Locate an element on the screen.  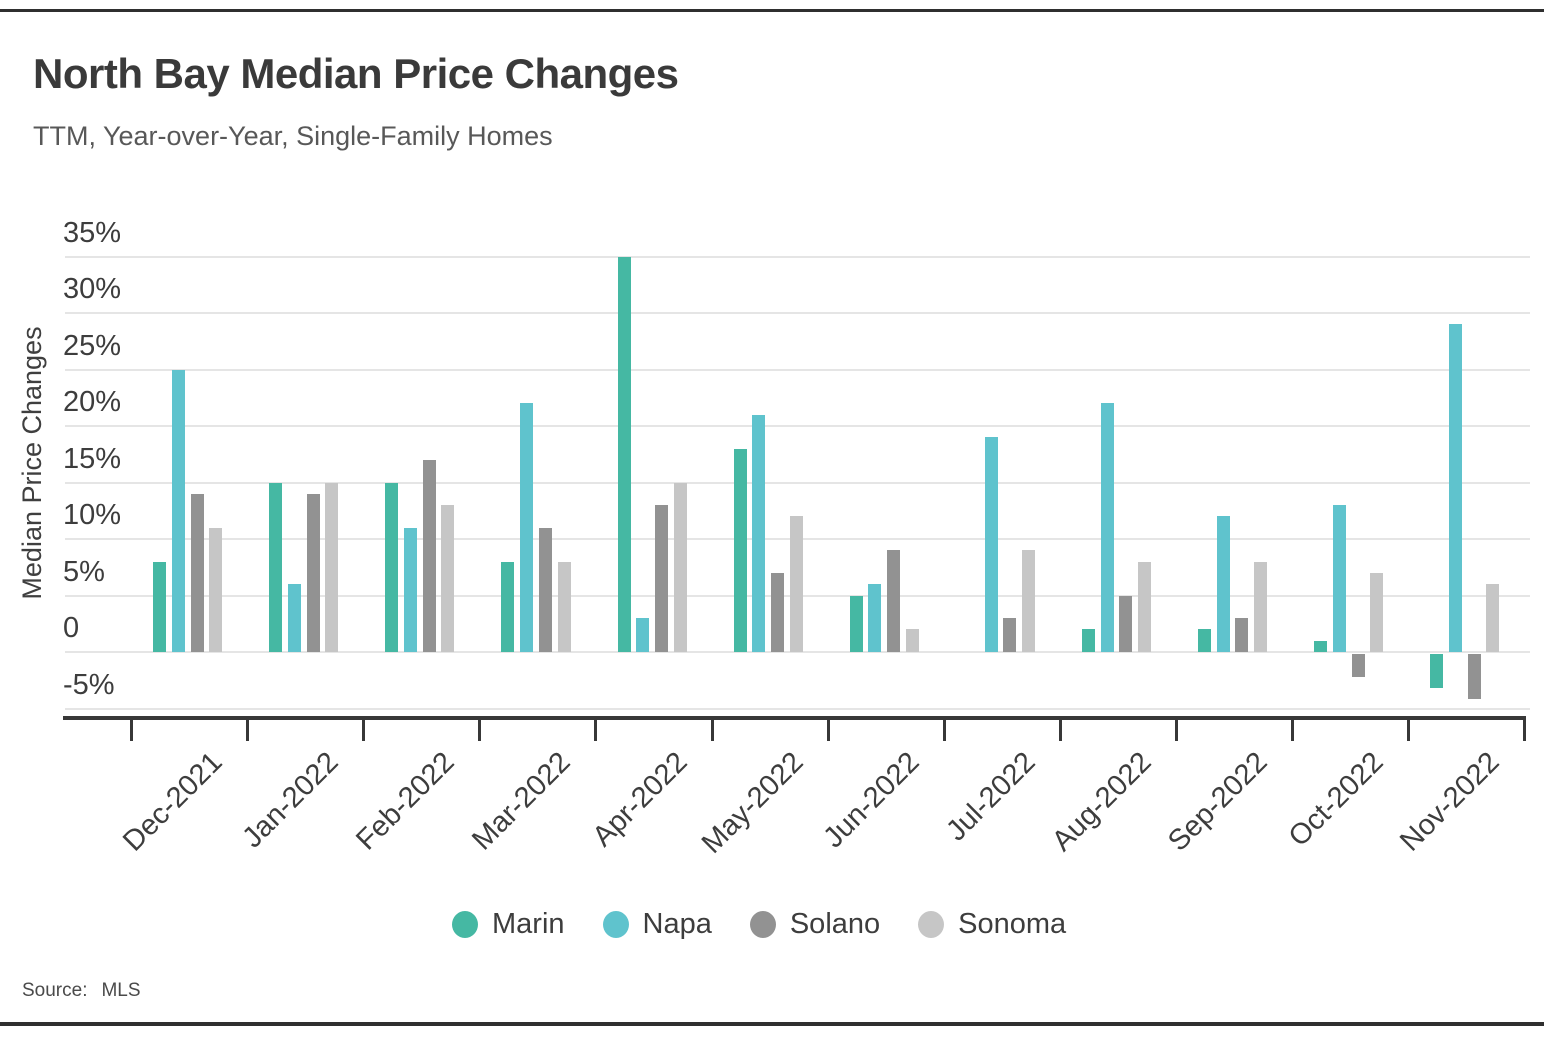
legend-label: Marin is located at coordinates (528, 924).